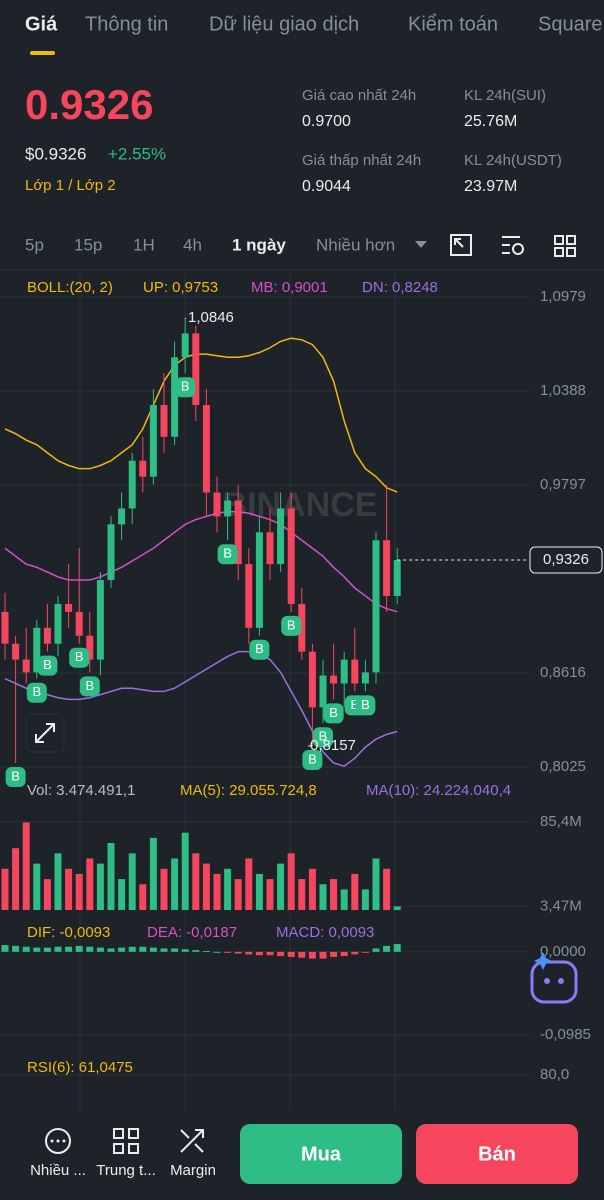  I want to click on price: 0.9326, so click(89, 104).